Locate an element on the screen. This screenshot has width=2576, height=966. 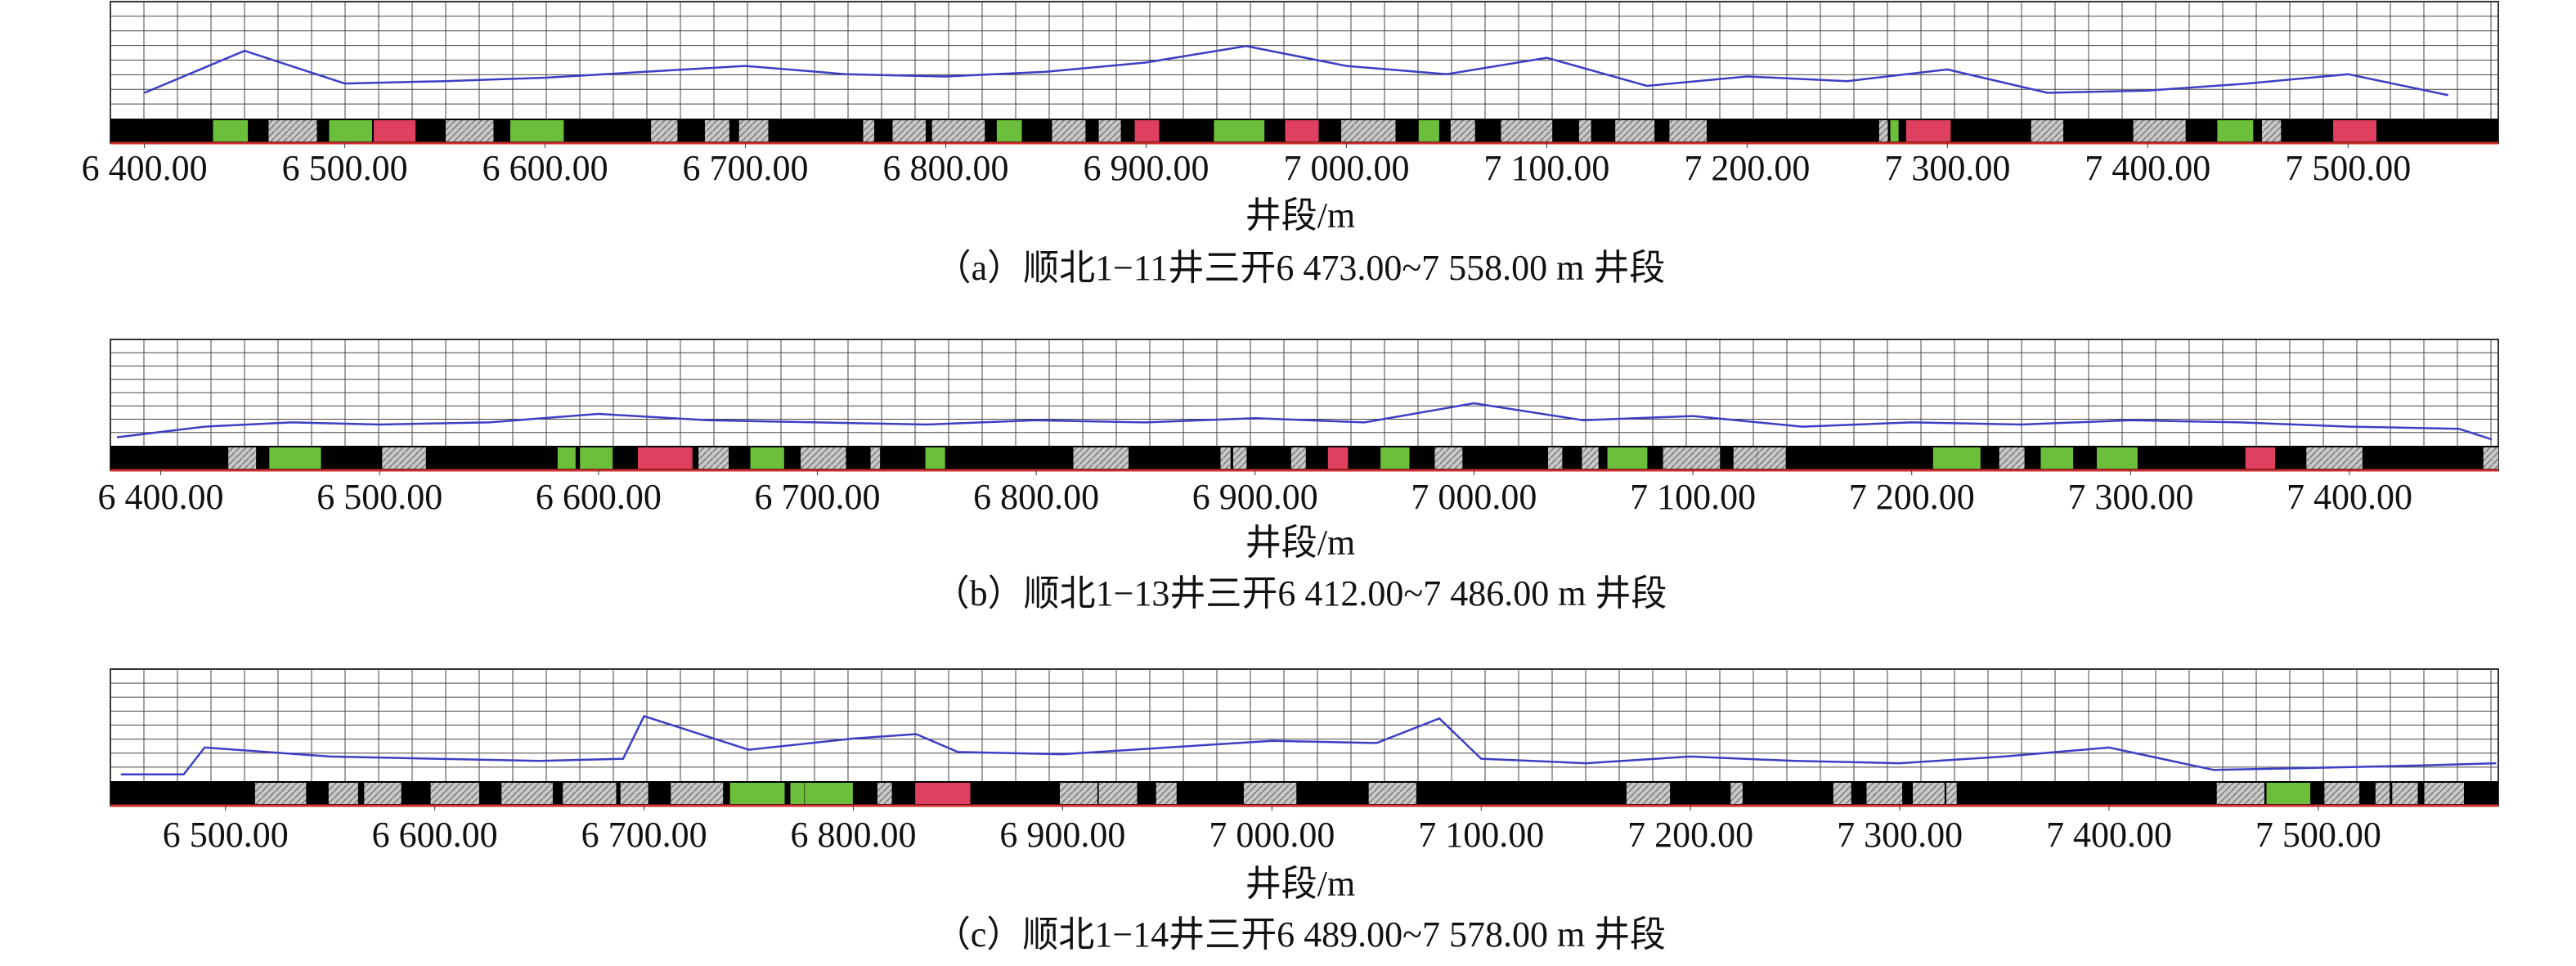
caption: （a）顺北1−11井三开6 473.00~7 558.00 m 井段 is located at coordinates (1301, 268).